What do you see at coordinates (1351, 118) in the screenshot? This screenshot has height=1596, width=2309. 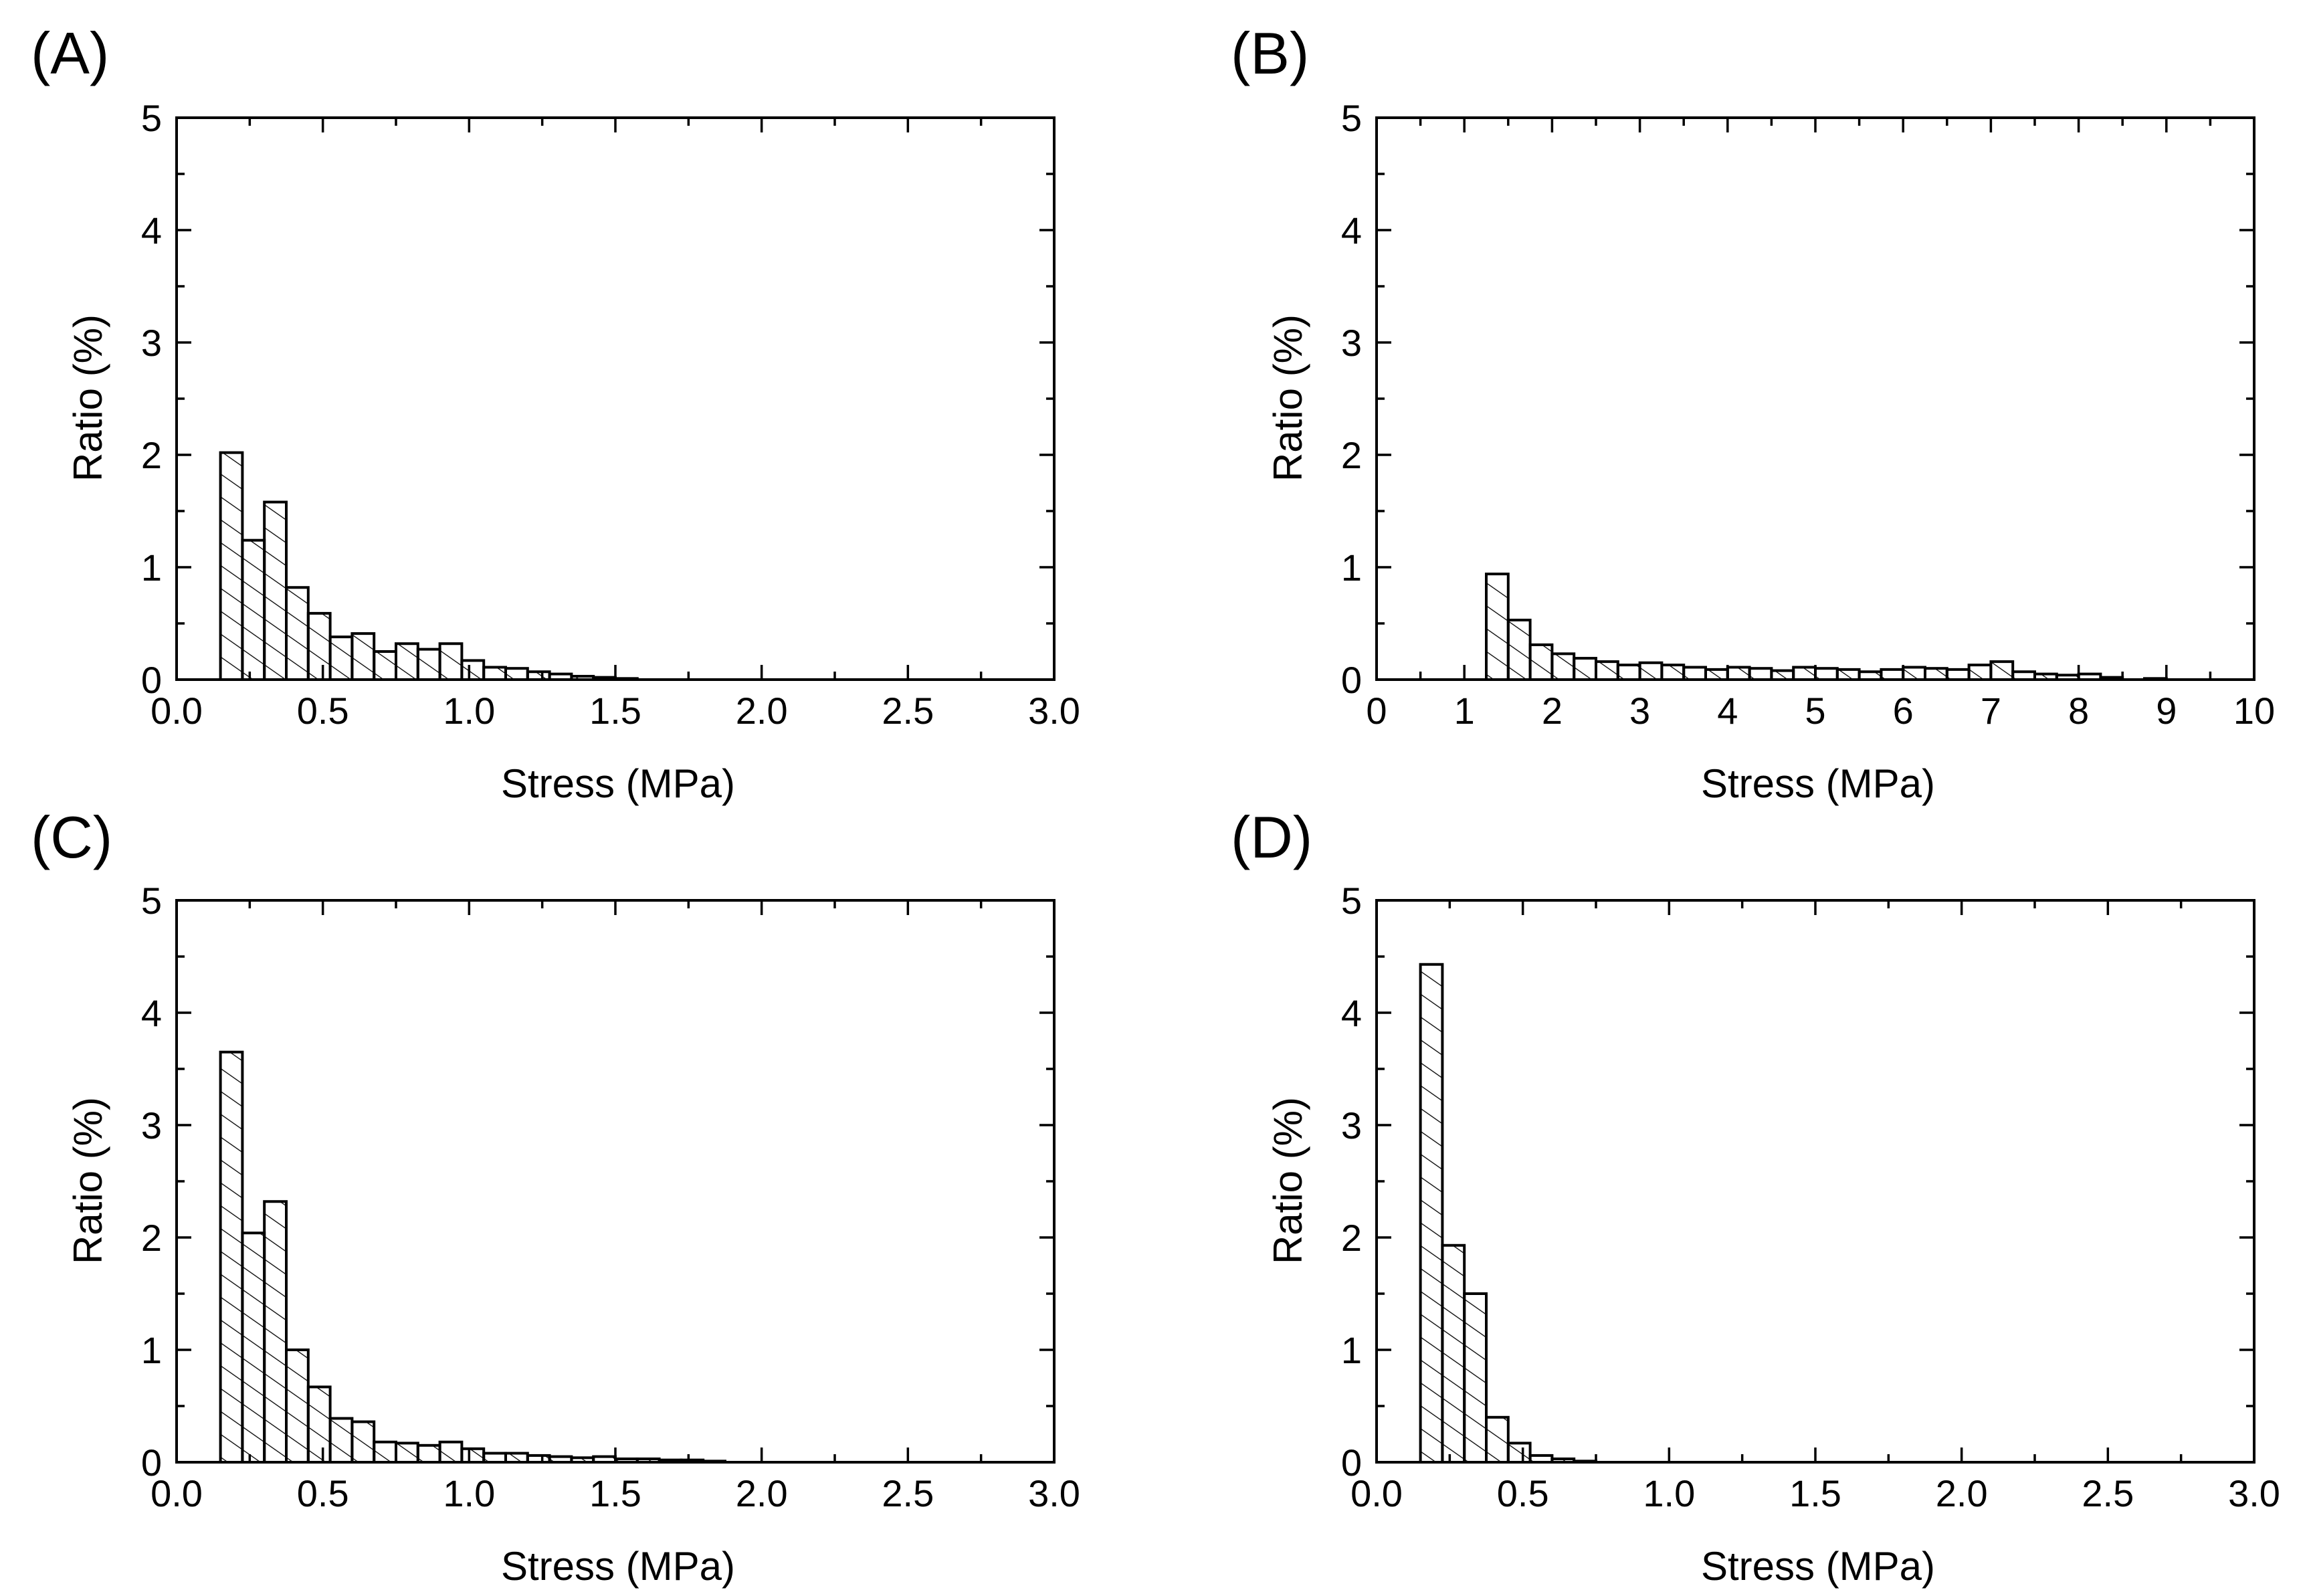 I see `y-tick-label-b-5: 5` at bounding box center [1351, 118].